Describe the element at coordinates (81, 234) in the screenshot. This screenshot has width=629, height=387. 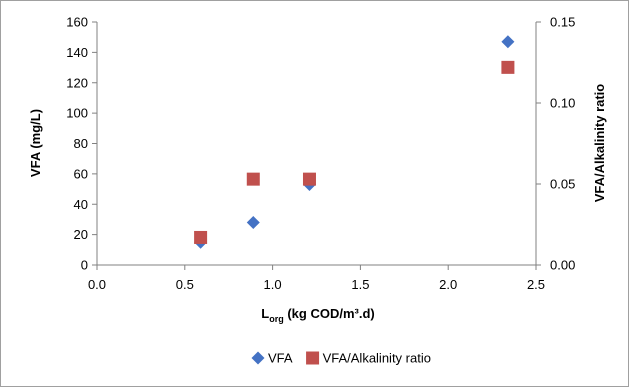
I see `y-tick-label: 20` at that location.